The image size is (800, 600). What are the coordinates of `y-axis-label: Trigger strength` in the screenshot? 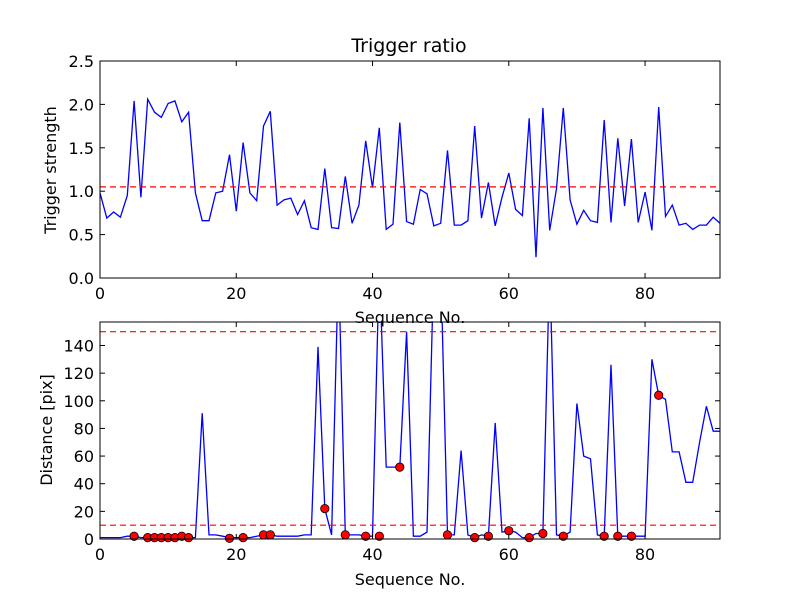 It's located at (50, 170).